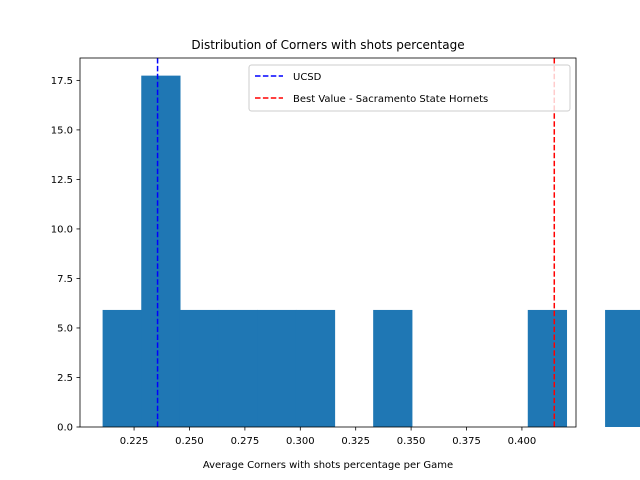 Image resolution: width=640 pixels, height=480 pixels. I want to click on legend-box, so click(409, 88).